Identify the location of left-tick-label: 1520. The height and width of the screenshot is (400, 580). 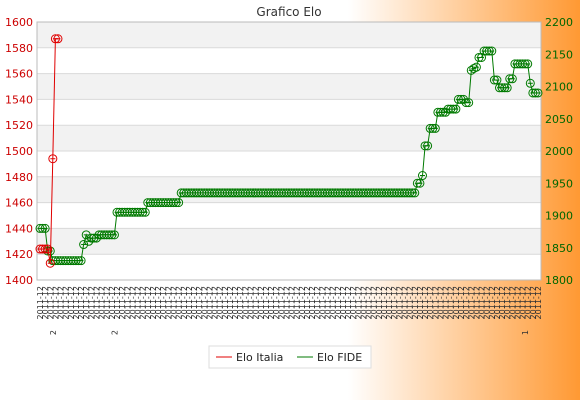
(19, 125).